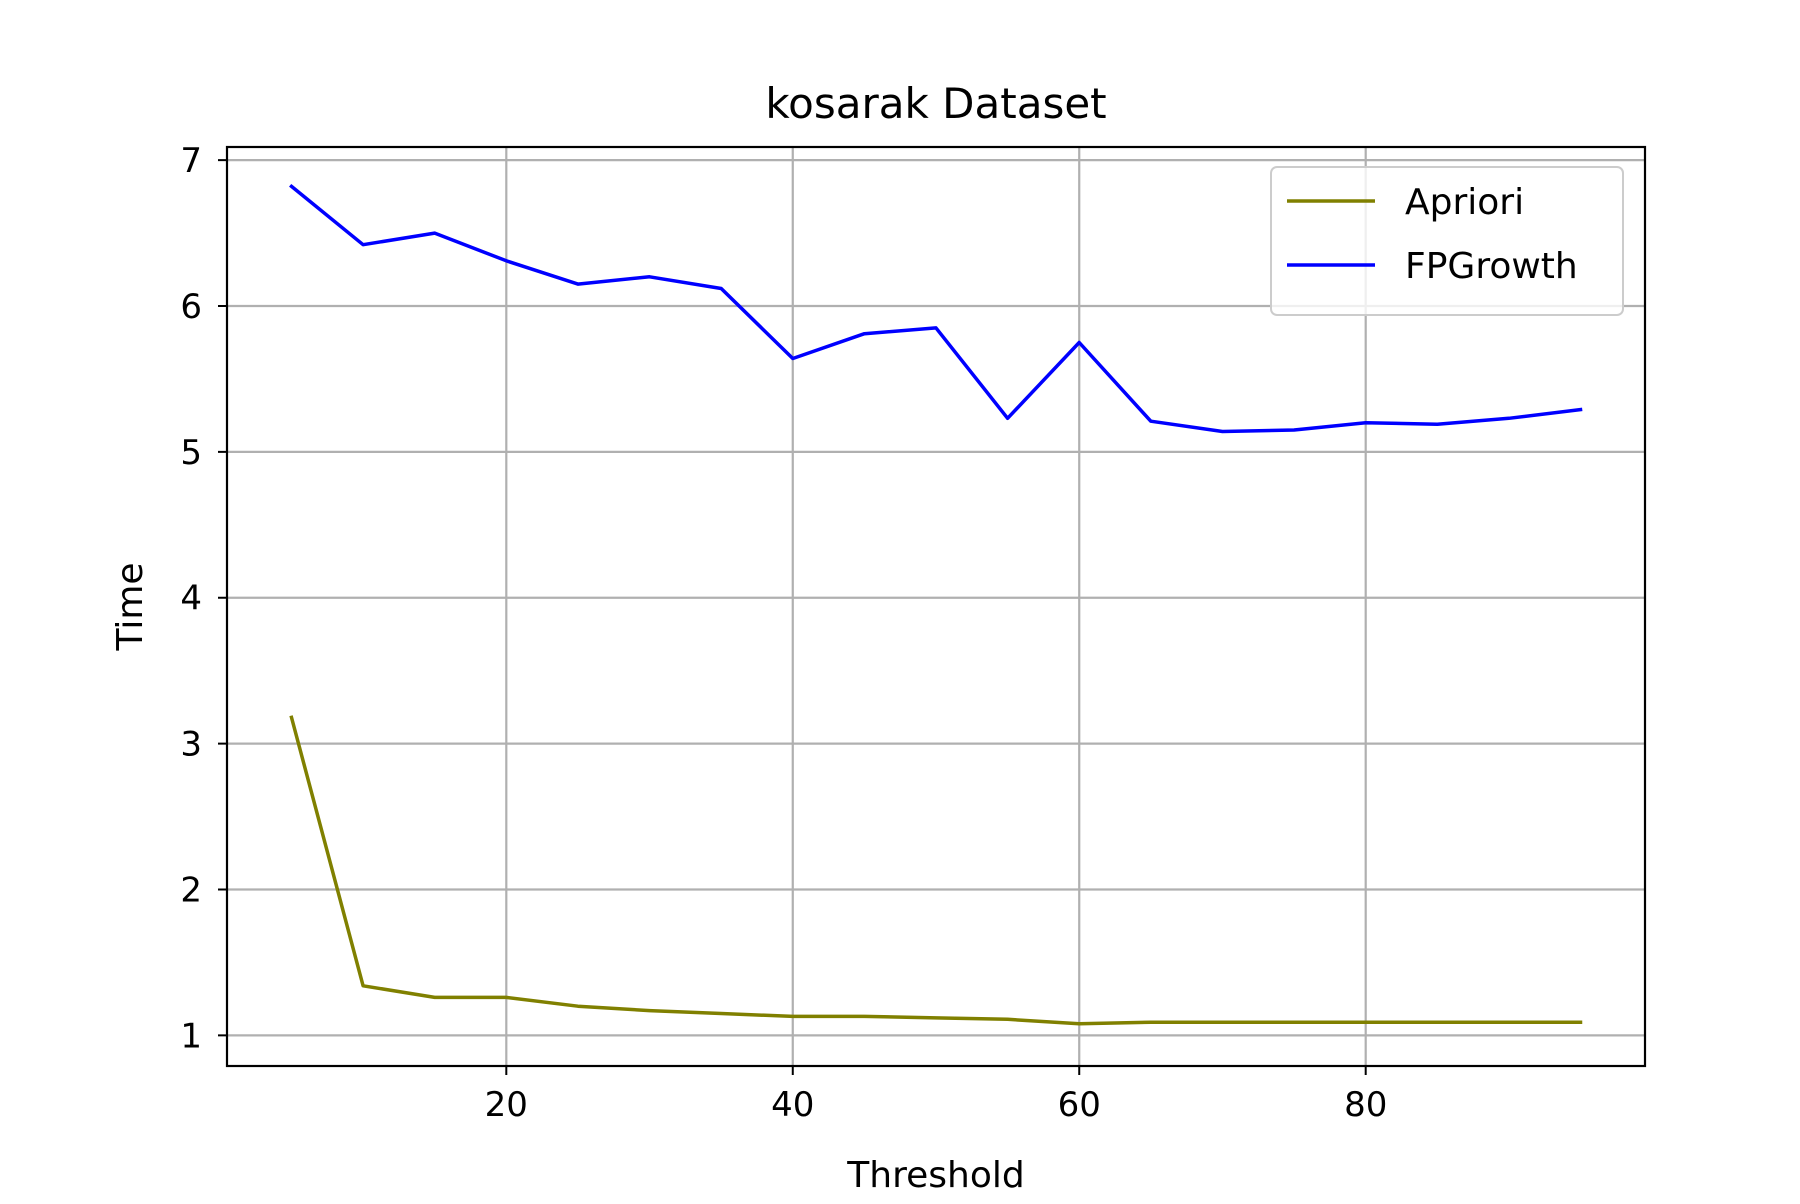 The image size is (1800, 1204). What do you see at coordinates (936, 308) in the screenshot?
I see `series-line-fpgrowth` at bounding box center [936, 308].